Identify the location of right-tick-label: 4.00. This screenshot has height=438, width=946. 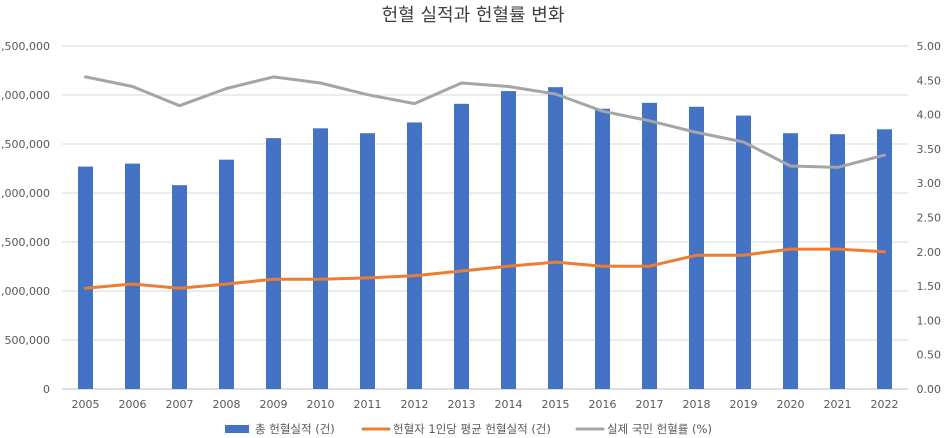
(929, 115).